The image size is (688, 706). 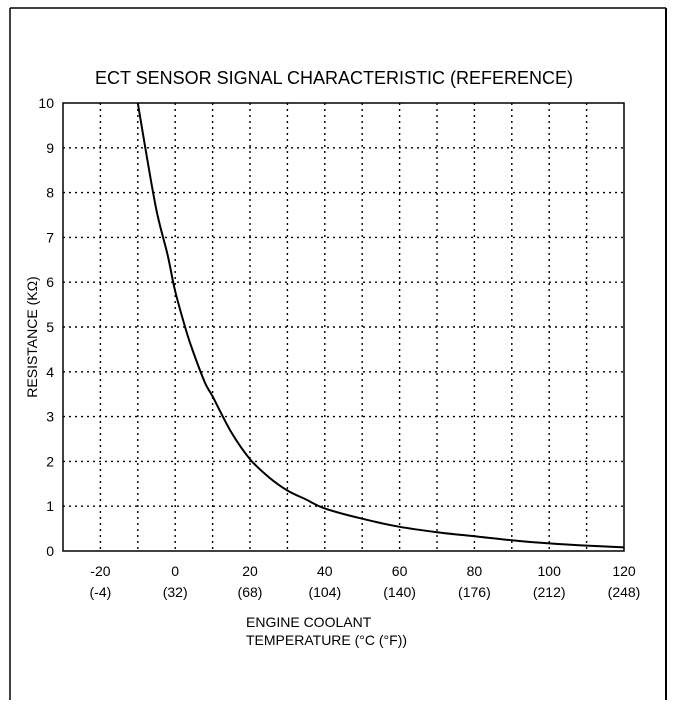 What do you see at coordinates (475, 571) in the screenshot?
I see `x-tick-label-celsius: 80` at bounding box center [475, 571].